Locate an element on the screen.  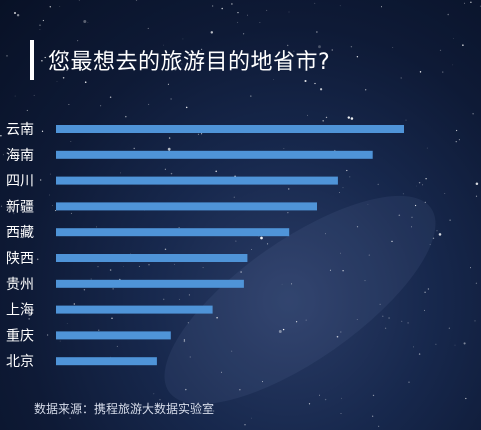
chart-title: 您最想去的旅游目的地省市? is located at coordinates (189, 62).